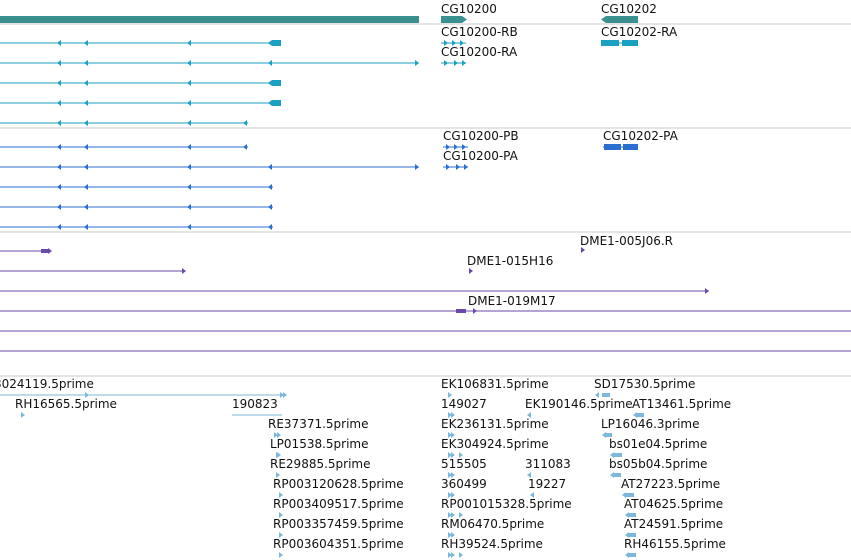  I want to click on est-label: RH16565.5prime, so click(66, 404).